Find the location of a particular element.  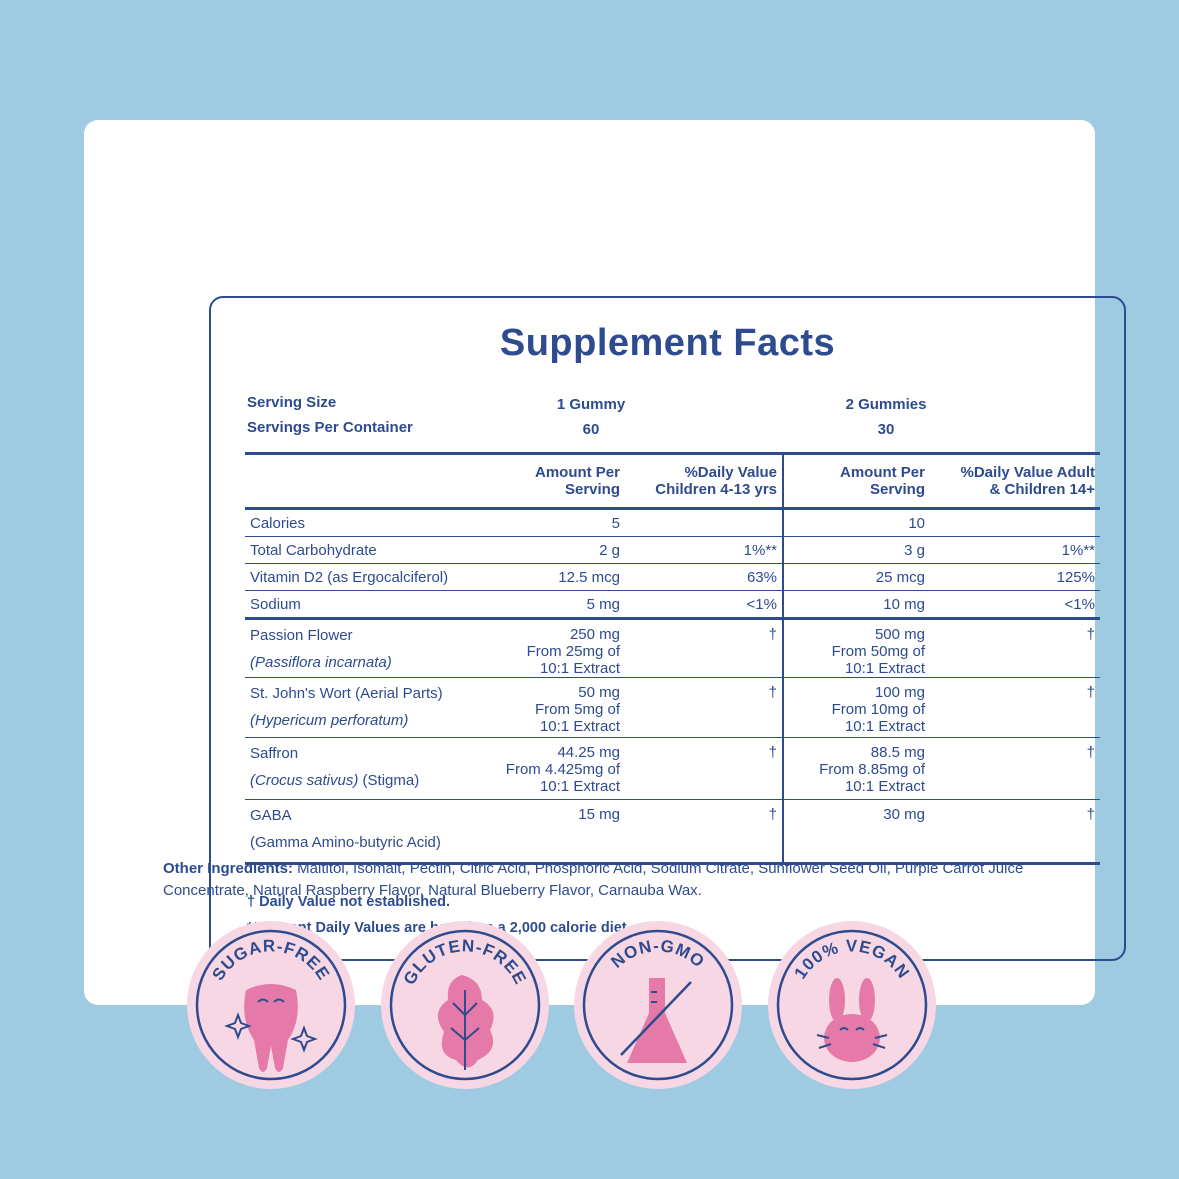

amount-adult: 10 is located at coordinates (856, 522).